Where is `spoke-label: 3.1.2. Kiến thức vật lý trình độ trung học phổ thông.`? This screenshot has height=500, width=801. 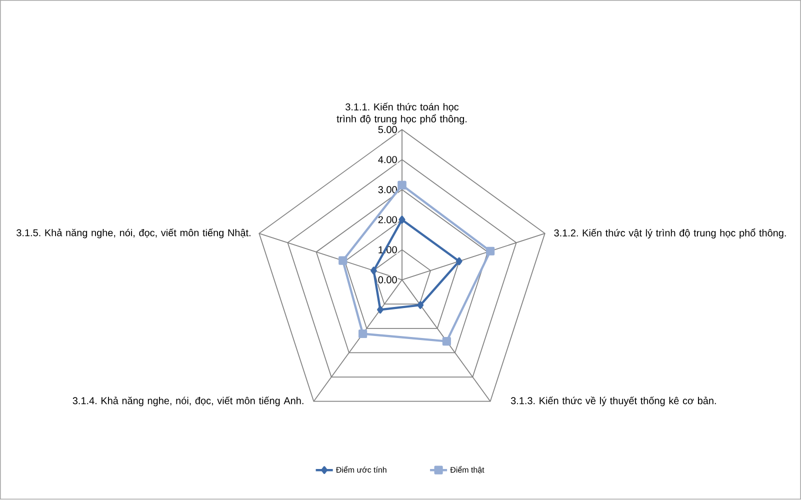
spoke-label: 3.1.2. Kiến thức vật lý trình độ trung học phổ thông. is located at coordinates (670, 233).